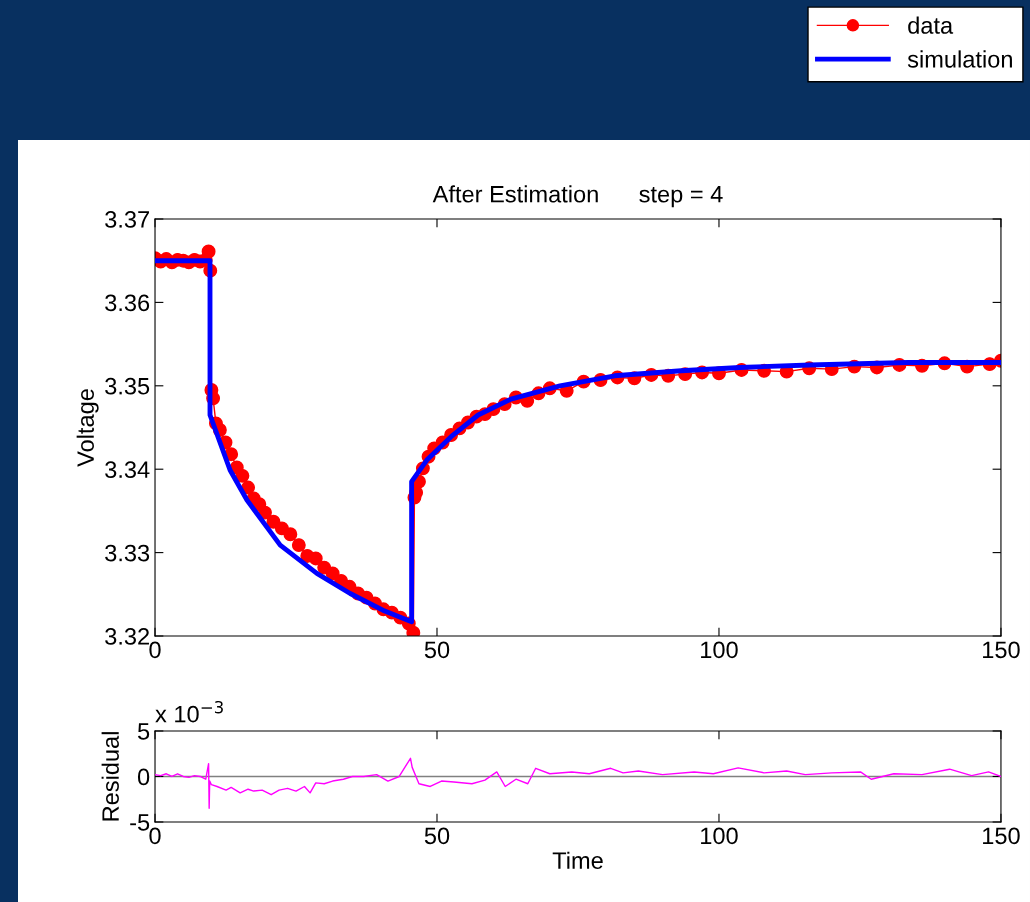 This screenshot has height=902, width=1030. I want to click on text: x 10$^{−3}$, so click(189, 711).